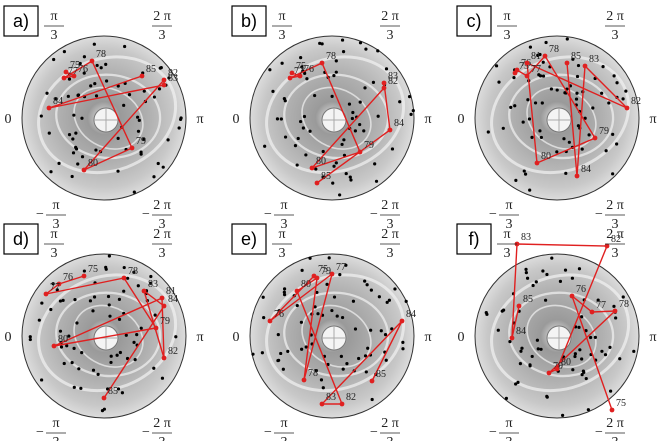 This screenshot has height=441, width=670. I want to click on path, so click(336, 338).